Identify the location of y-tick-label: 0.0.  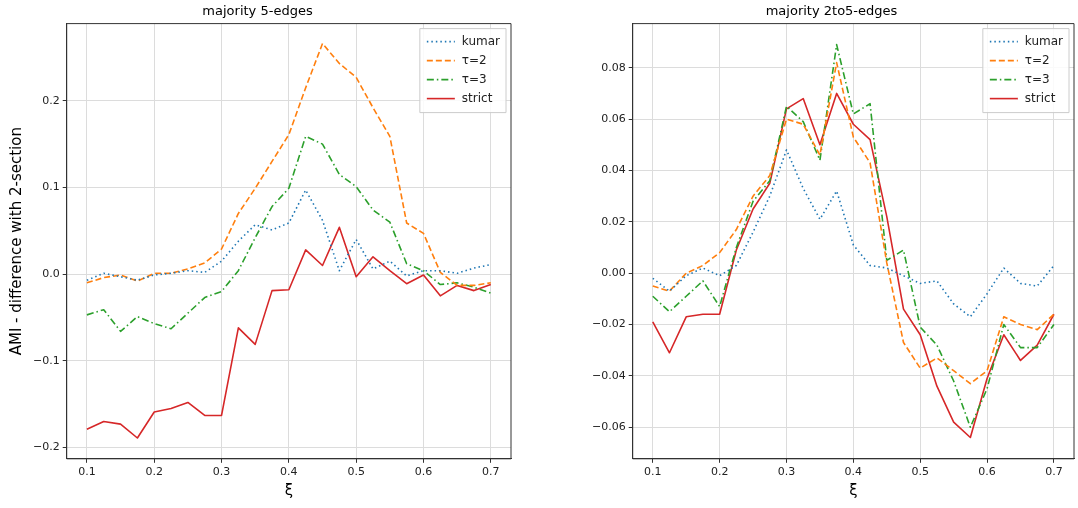
(51, 273).